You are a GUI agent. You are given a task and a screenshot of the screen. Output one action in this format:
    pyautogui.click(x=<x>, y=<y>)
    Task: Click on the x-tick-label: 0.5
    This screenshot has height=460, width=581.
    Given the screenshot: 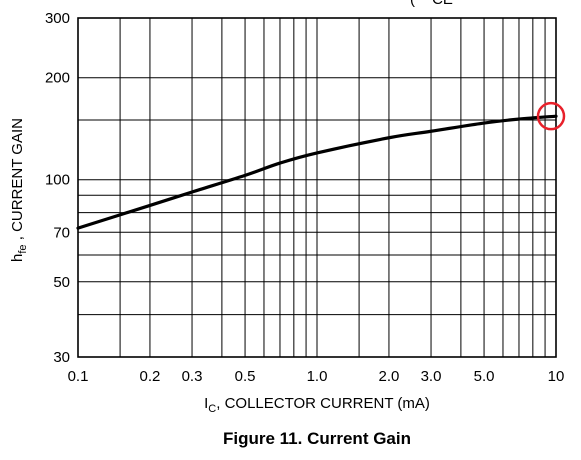 What is the action you would take?
    pyautogui.click(x=245, y=376)
    